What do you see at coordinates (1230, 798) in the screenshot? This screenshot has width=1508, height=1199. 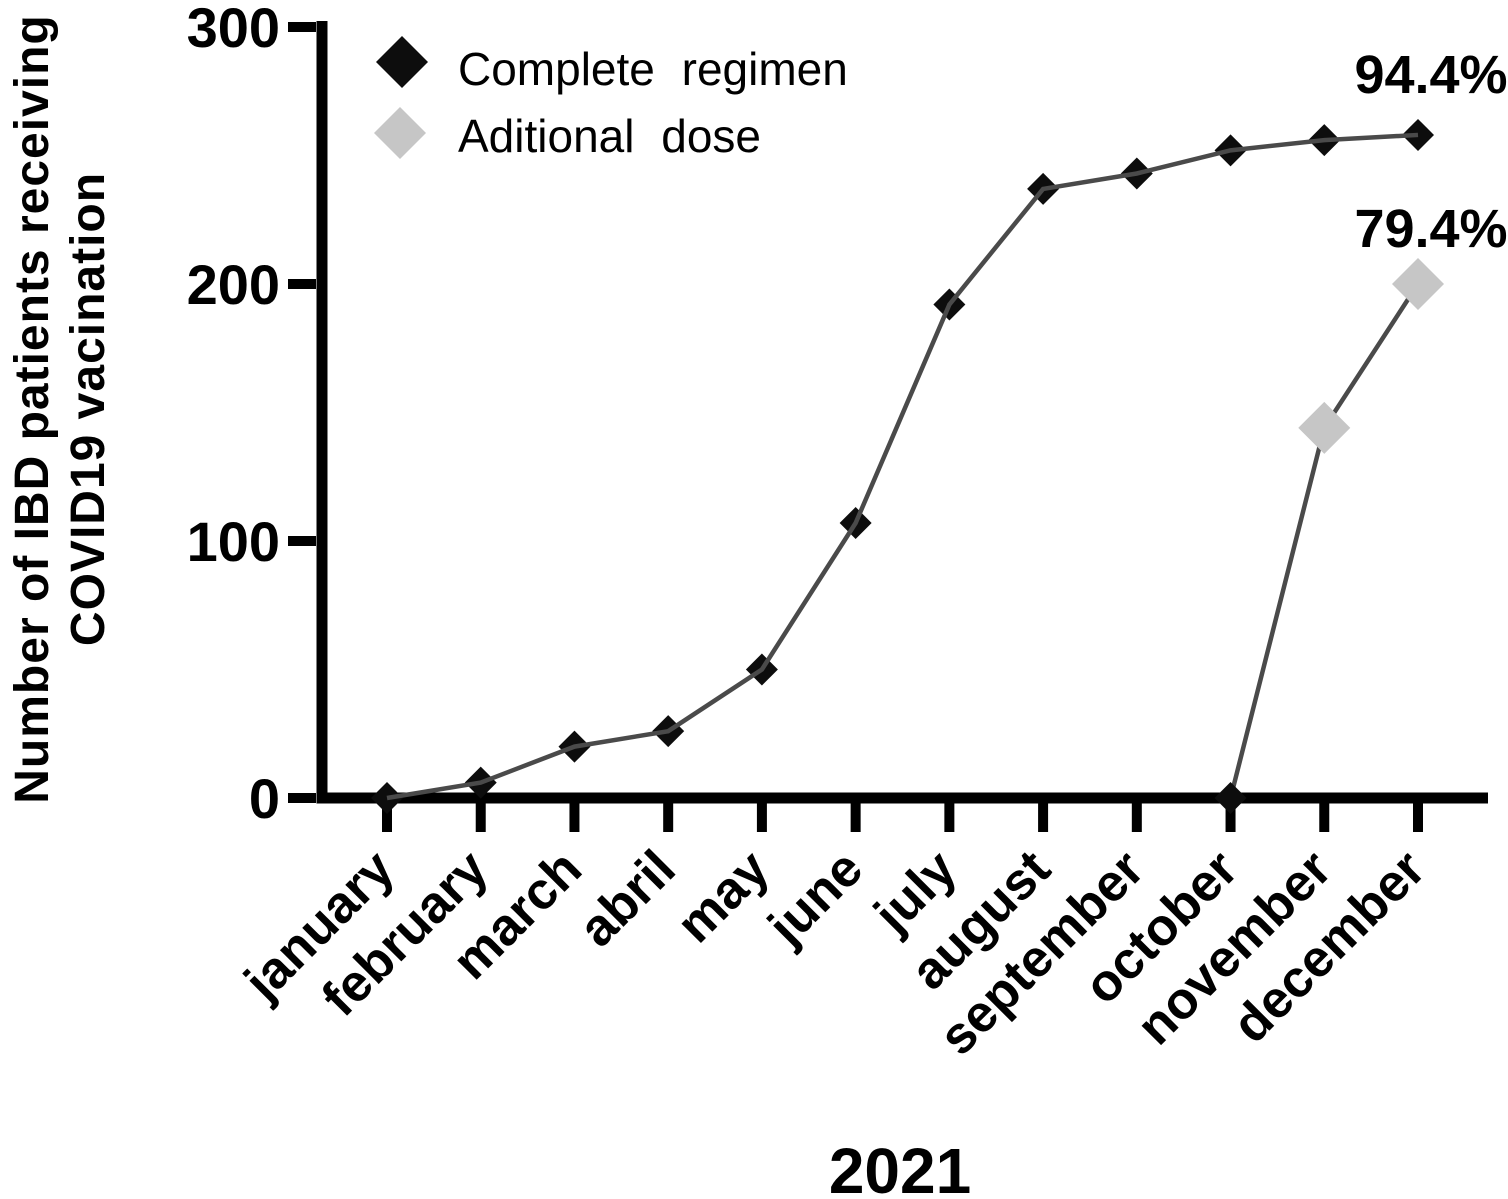 I see `marker-aditional-dose-october` at bounding box center [1230, 798].